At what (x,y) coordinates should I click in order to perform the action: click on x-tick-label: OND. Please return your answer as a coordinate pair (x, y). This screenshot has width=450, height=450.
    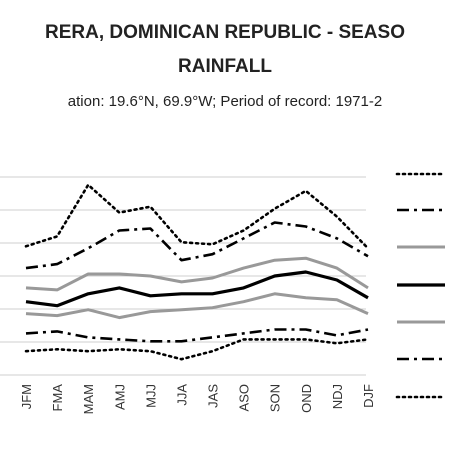
    Looking at the image, I should click on (306, 398).